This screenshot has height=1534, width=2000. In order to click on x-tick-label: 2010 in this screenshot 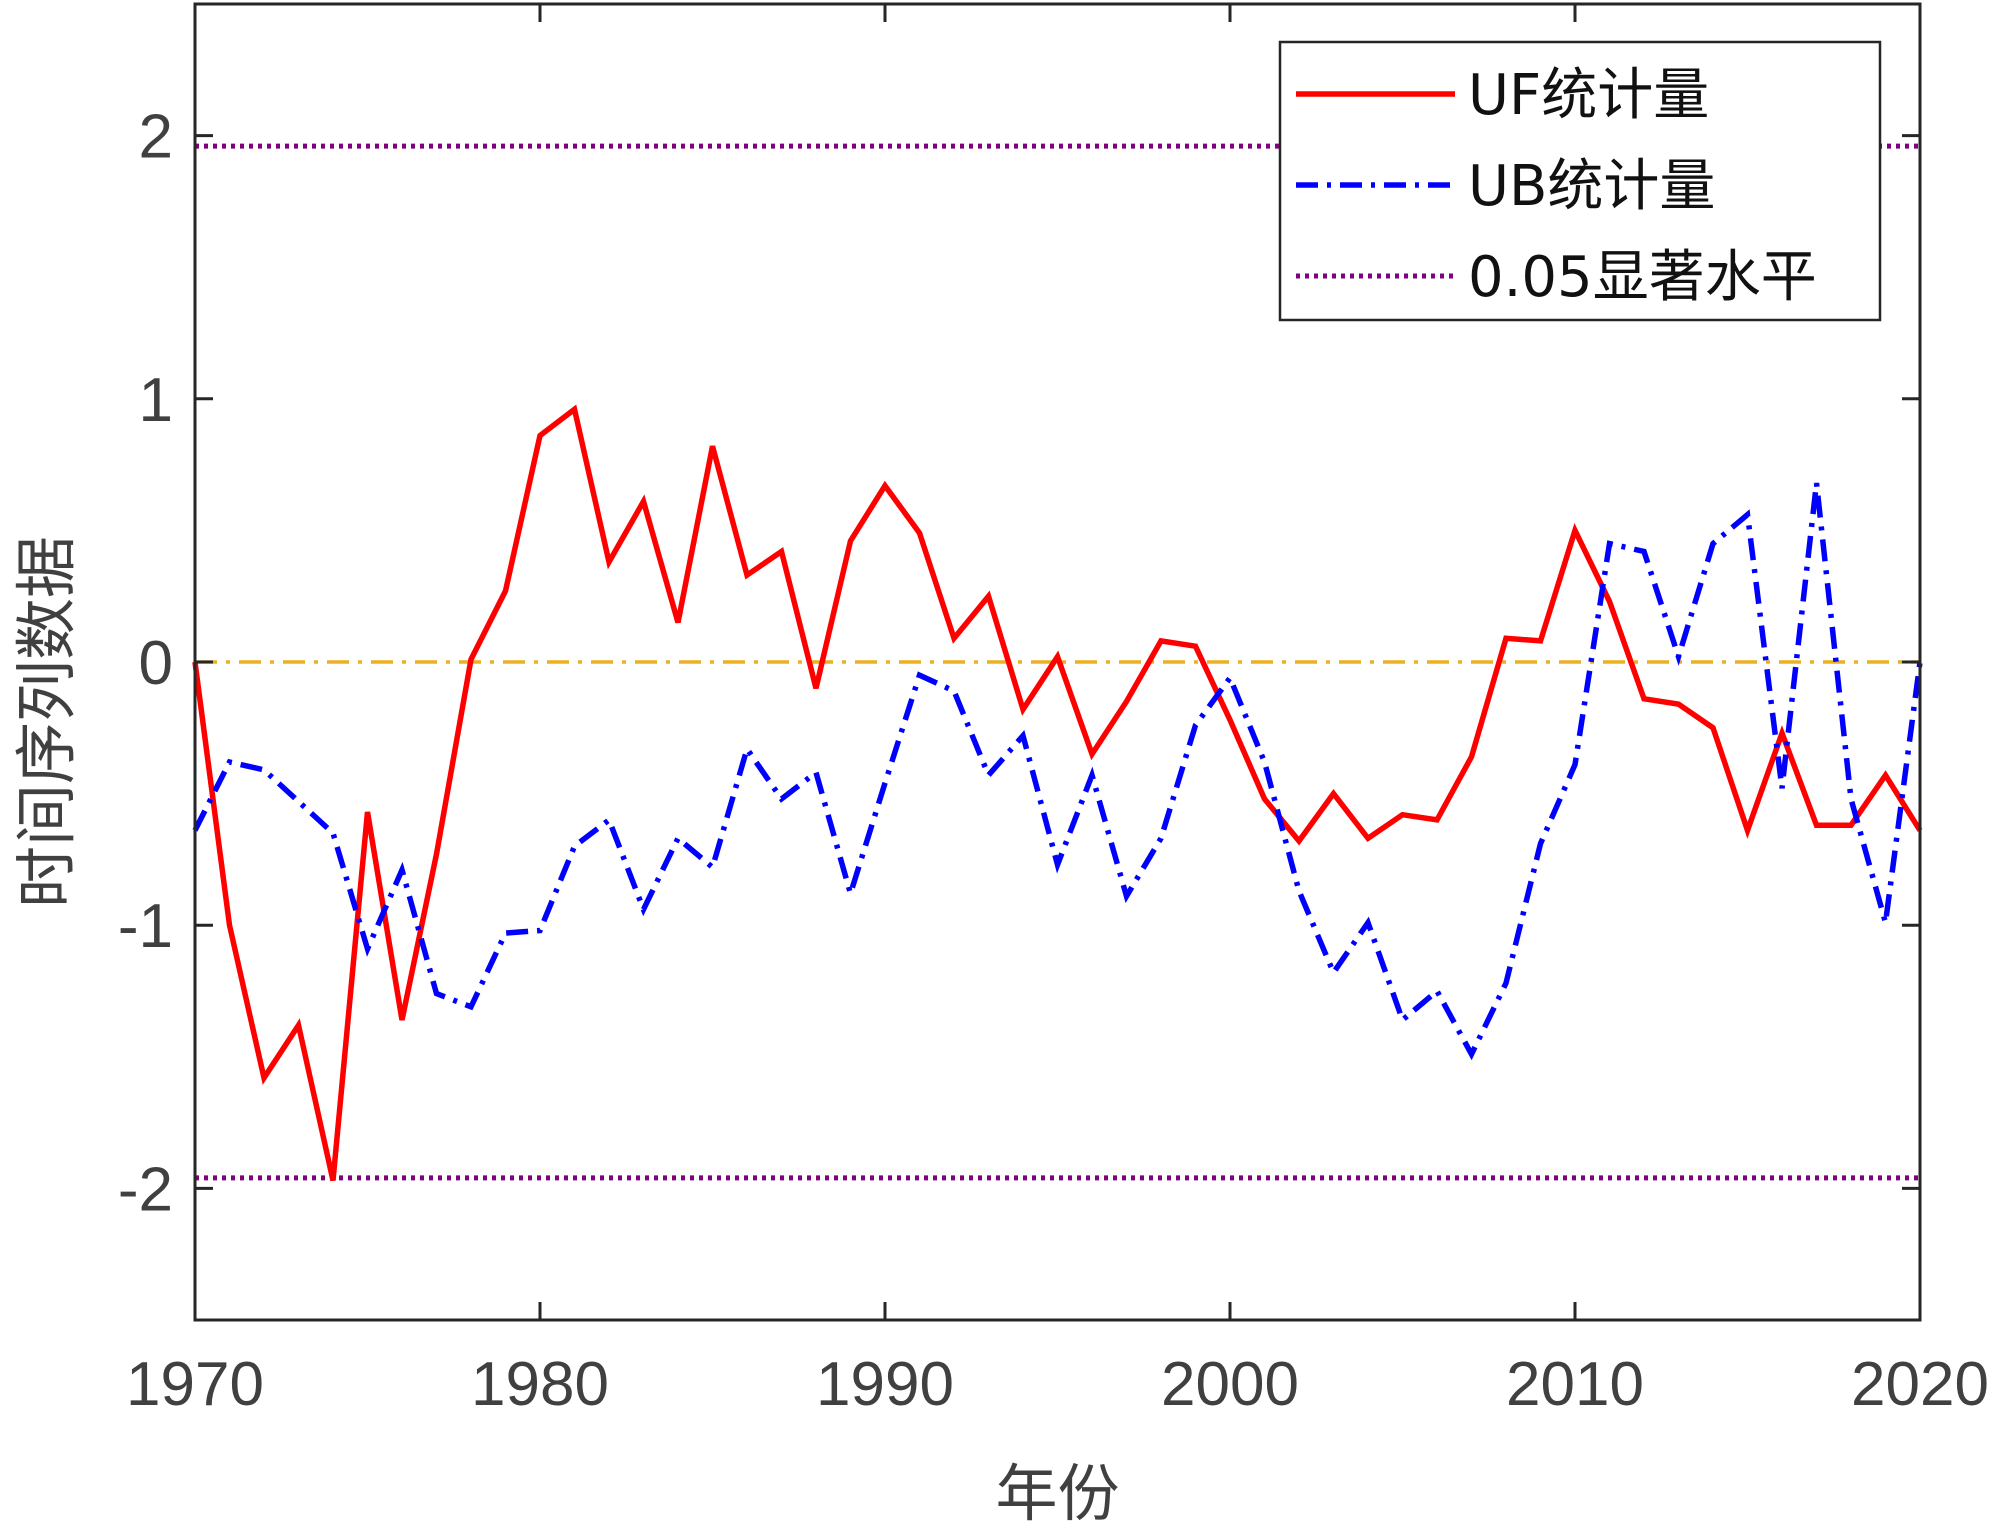, I will do `click(1575, 1384)`.